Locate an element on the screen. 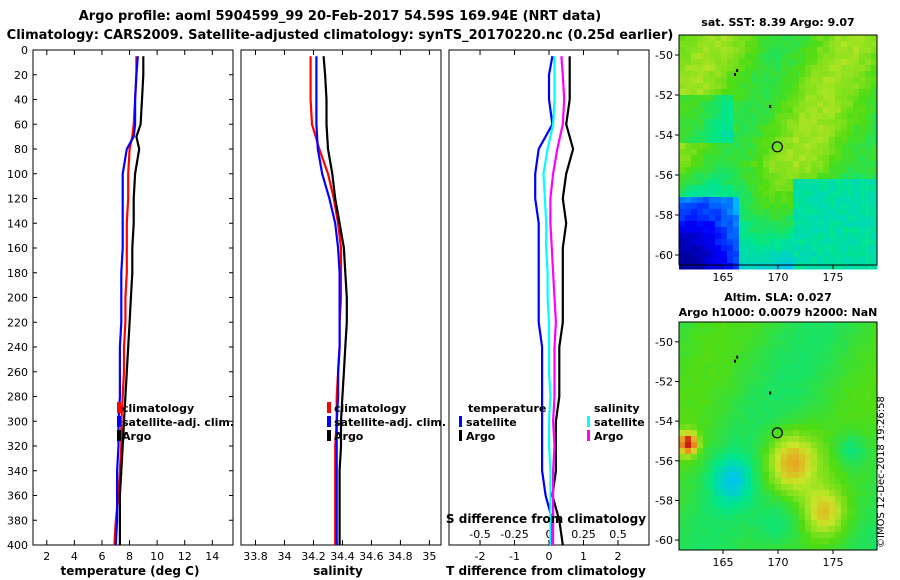 This screenshot has width=900, height=580. legend-swatch-t-argo is located at coordinates (460, 435).